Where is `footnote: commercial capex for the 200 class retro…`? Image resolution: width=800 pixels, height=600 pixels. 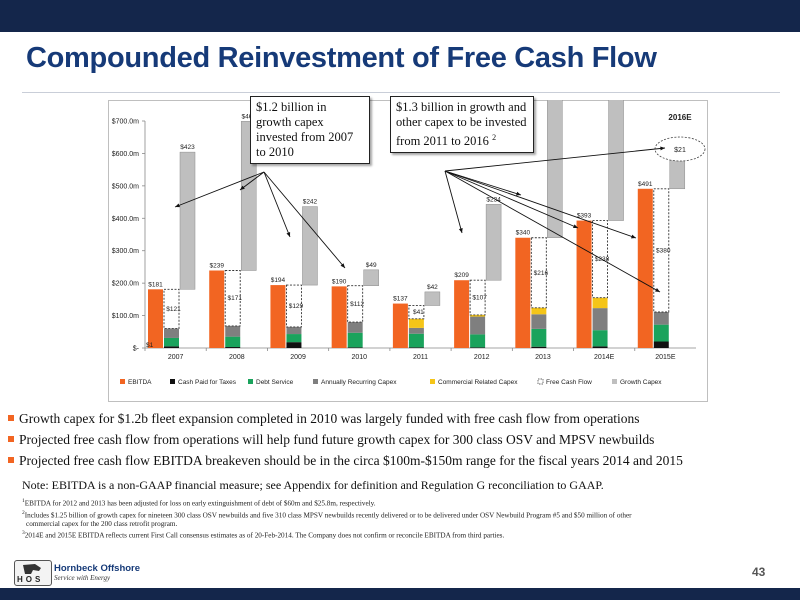
footnote: commercial capex for the 200 class retro… is located at coordinates (392, 524).